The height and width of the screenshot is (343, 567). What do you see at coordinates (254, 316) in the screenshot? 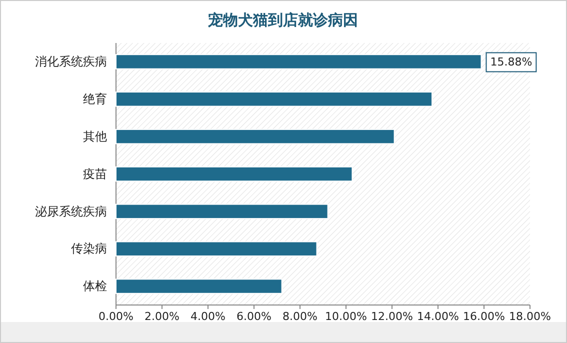
I see `x-tick-label: 6.00%` at bounding box center [254, 316].